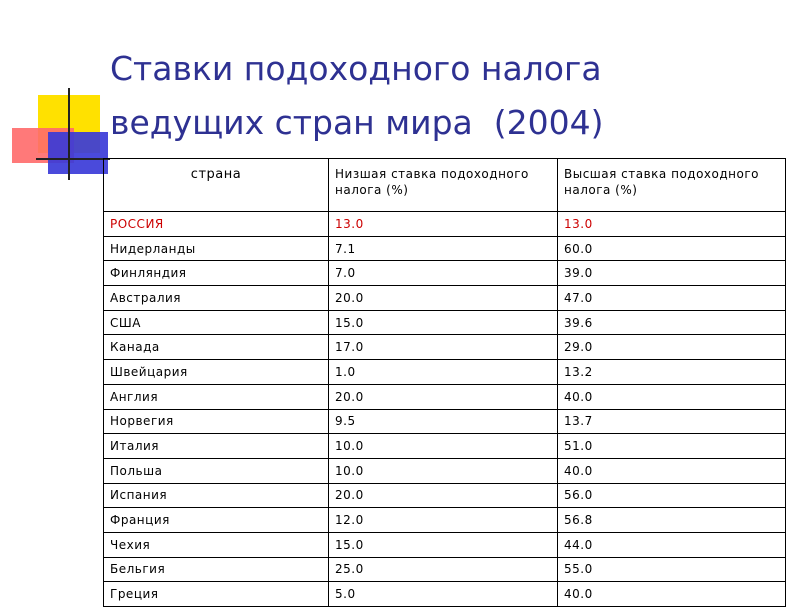 This screenshot has width=800, height=607. What do you see at coordinates (671, 495) in the screenshot?
I see `cell-max-rate: 56.0` at bounding box center [671, 495].